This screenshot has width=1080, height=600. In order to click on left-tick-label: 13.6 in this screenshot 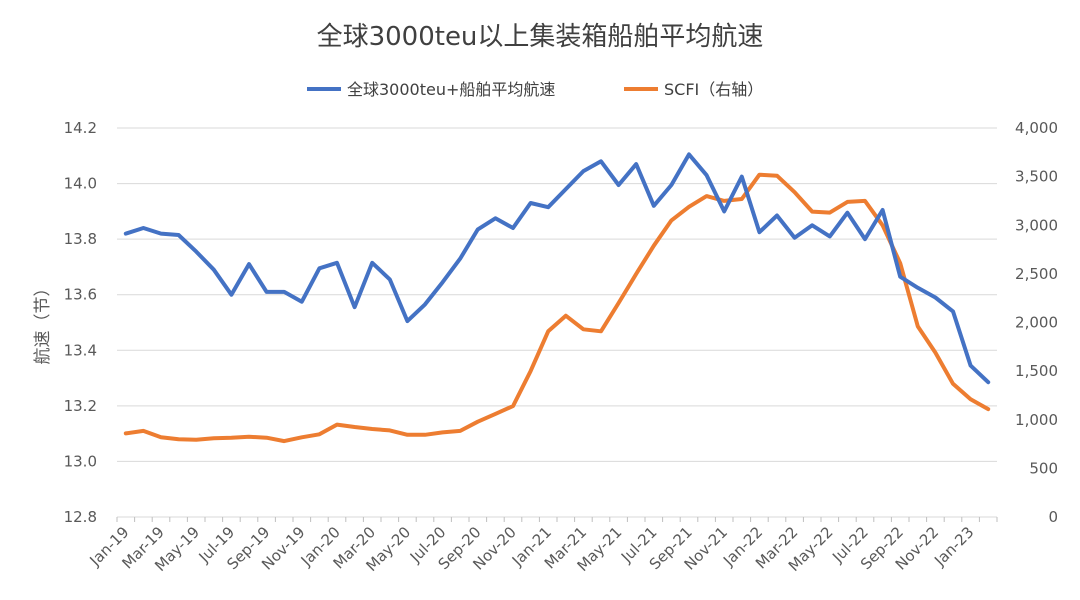, I will do `click(80, 295)`.